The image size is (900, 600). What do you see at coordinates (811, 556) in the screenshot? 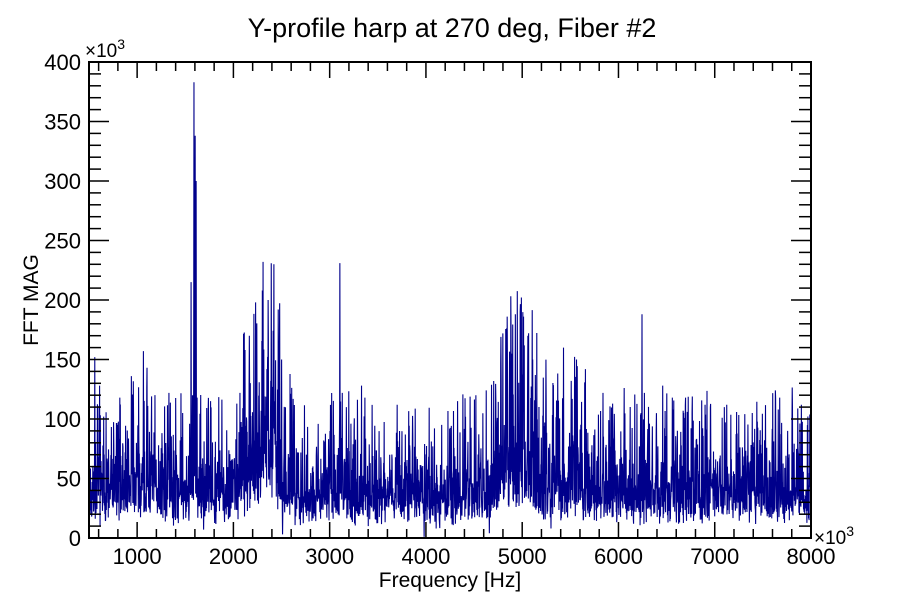
I see `x-tick-label: 8000` at bounding box center [811, 556].